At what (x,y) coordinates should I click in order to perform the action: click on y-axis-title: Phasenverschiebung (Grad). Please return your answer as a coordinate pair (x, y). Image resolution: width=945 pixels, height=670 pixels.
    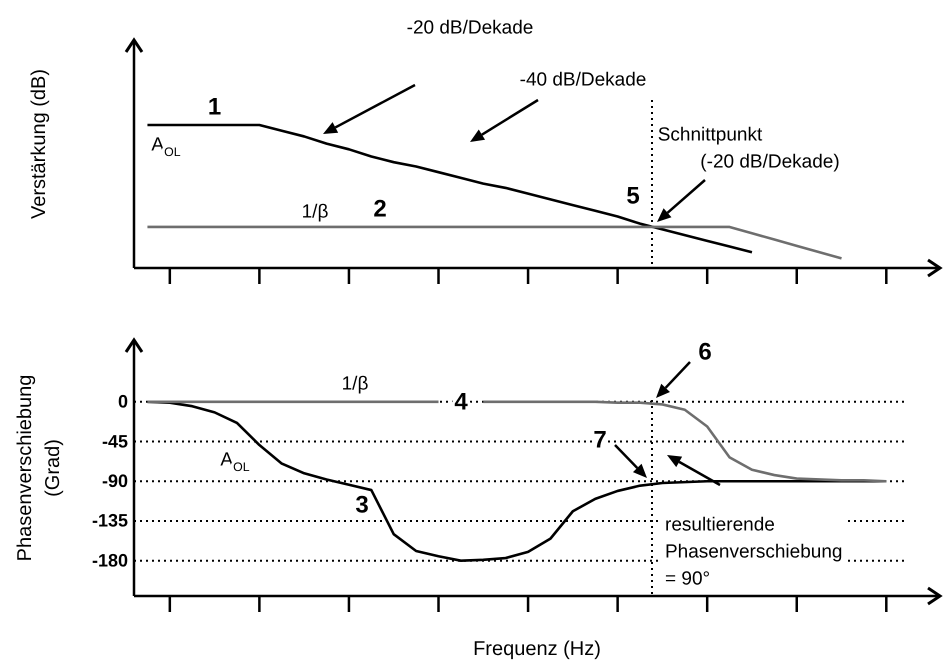
    Looking at the image, I should click on (39, 468).